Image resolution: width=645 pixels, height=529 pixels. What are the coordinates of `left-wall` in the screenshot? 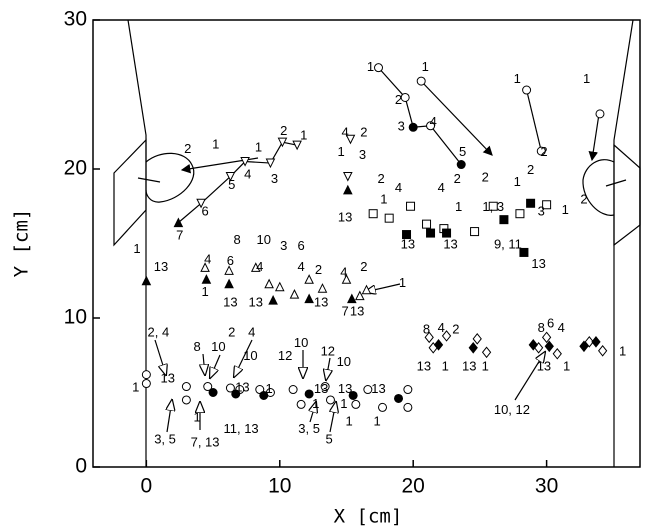 It's located at (137, 243).